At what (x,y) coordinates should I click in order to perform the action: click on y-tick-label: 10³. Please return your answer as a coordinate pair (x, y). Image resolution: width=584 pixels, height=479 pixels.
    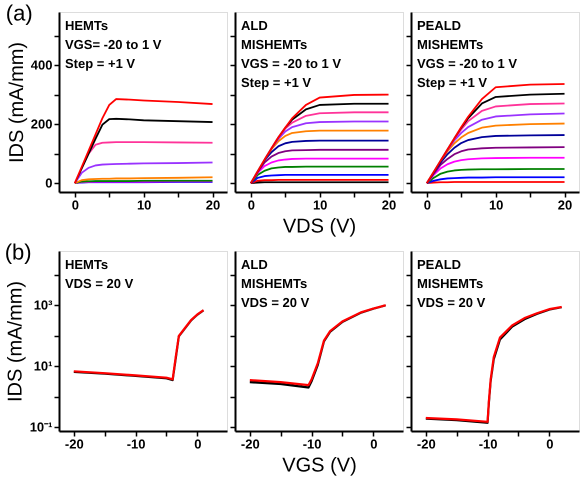
    Looking at the image, I should click on (44, 305).